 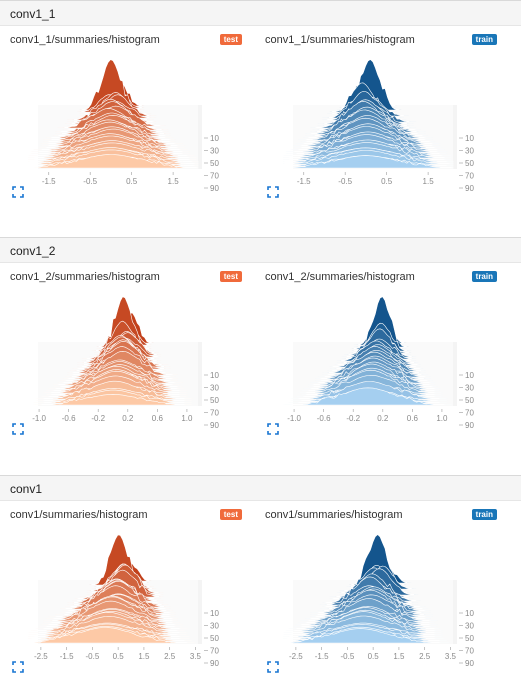 What do you see at coordinates (378, 126) in the screenshot?
I see `histogram-chart: 10 30 50 70 90 -1.5 -0.5 0.5 1.5` at bounding box center [378, 126].